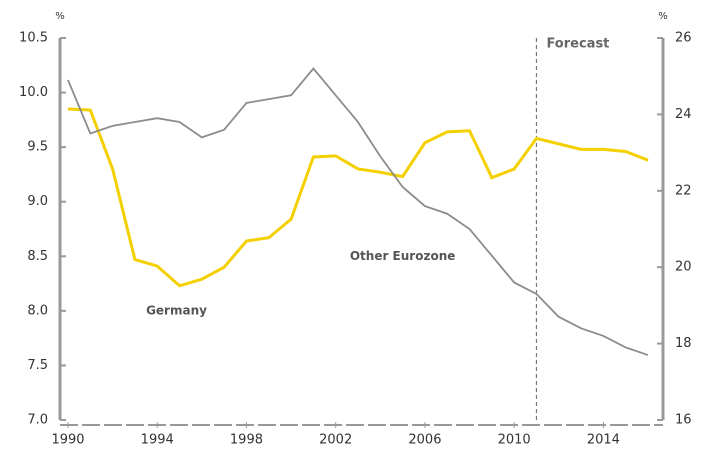 This screenshot has height=454, width=705. I want to click on y-unit: %, so click(60, 16).